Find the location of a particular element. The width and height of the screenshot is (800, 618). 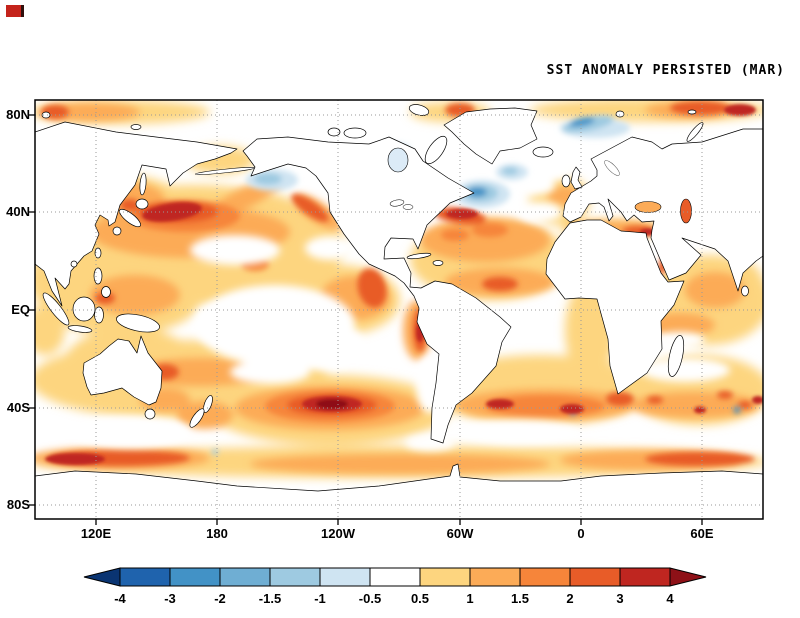

colorbar-label-neg1p5: -1.5 is located at coordinates (270, 598).